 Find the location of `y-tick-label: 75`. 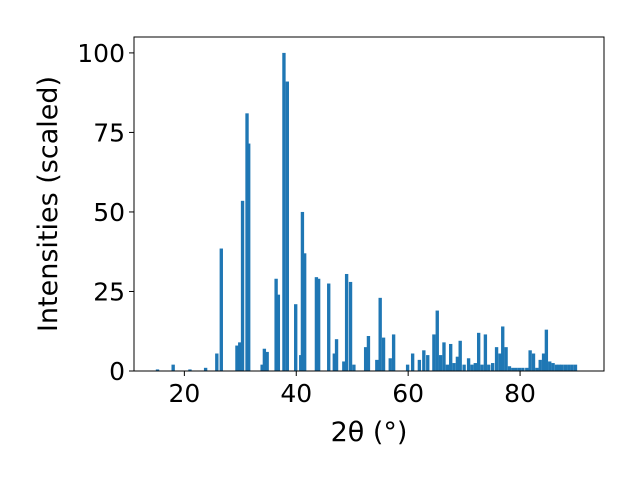

y-tick-label: 75 is located at coordinates (109, 132).